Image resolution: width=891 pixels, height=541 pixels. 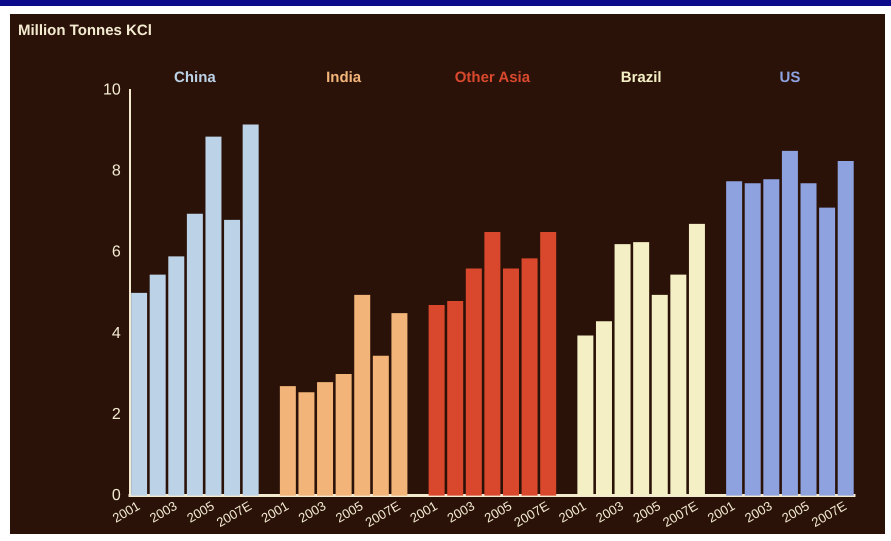 I want to click on y-tick-label: 8, so click(x=116, y=171).